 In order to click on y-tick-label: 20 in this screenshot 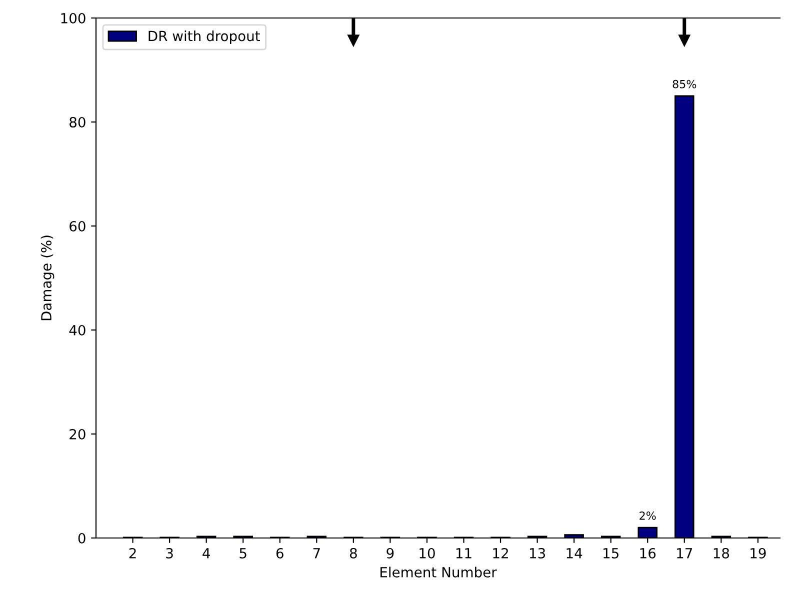, I will do `click(78, 434)`.